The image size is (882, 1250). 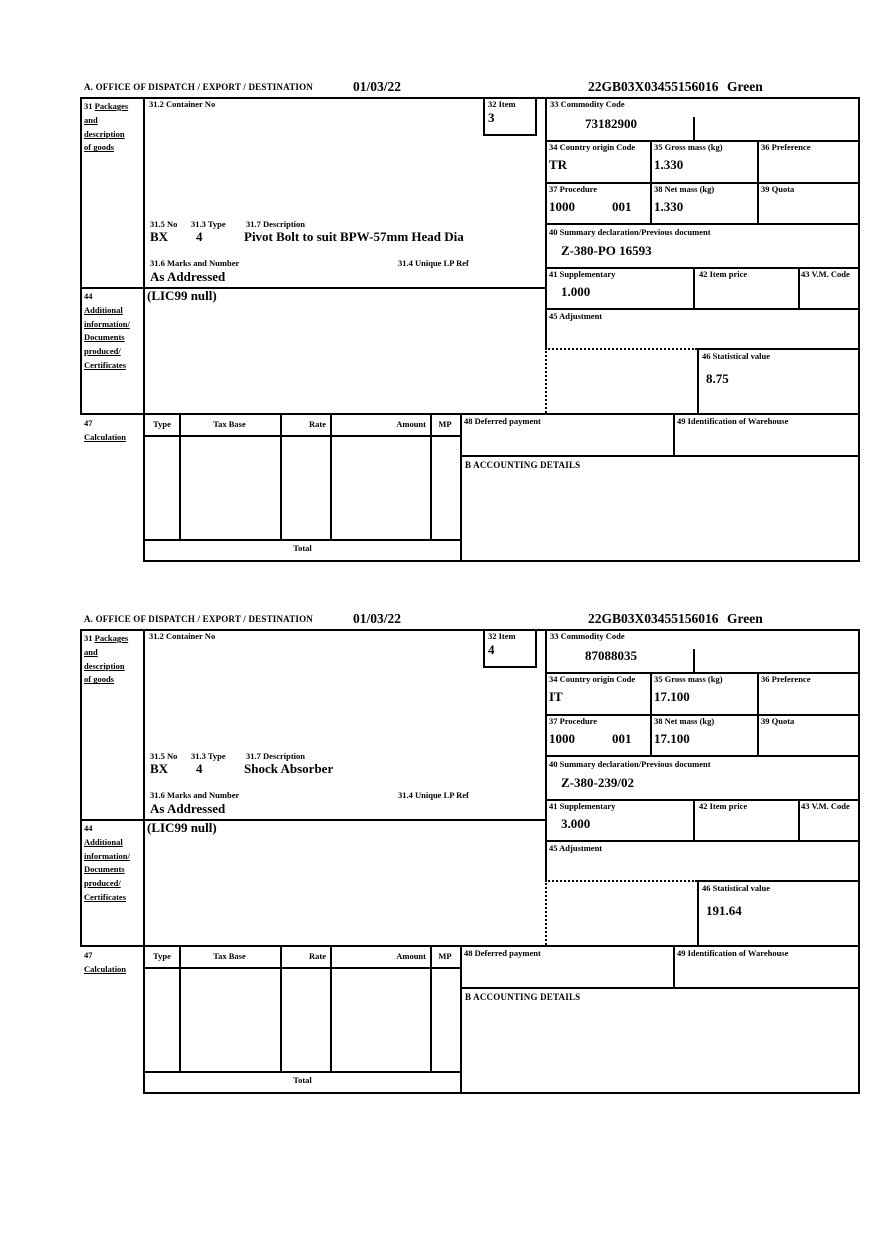 What do you see at coordinates (377, 86) in the screenshot?
I see `dispatch-date-value: 01/03/22` at bounding box center [377, 86].